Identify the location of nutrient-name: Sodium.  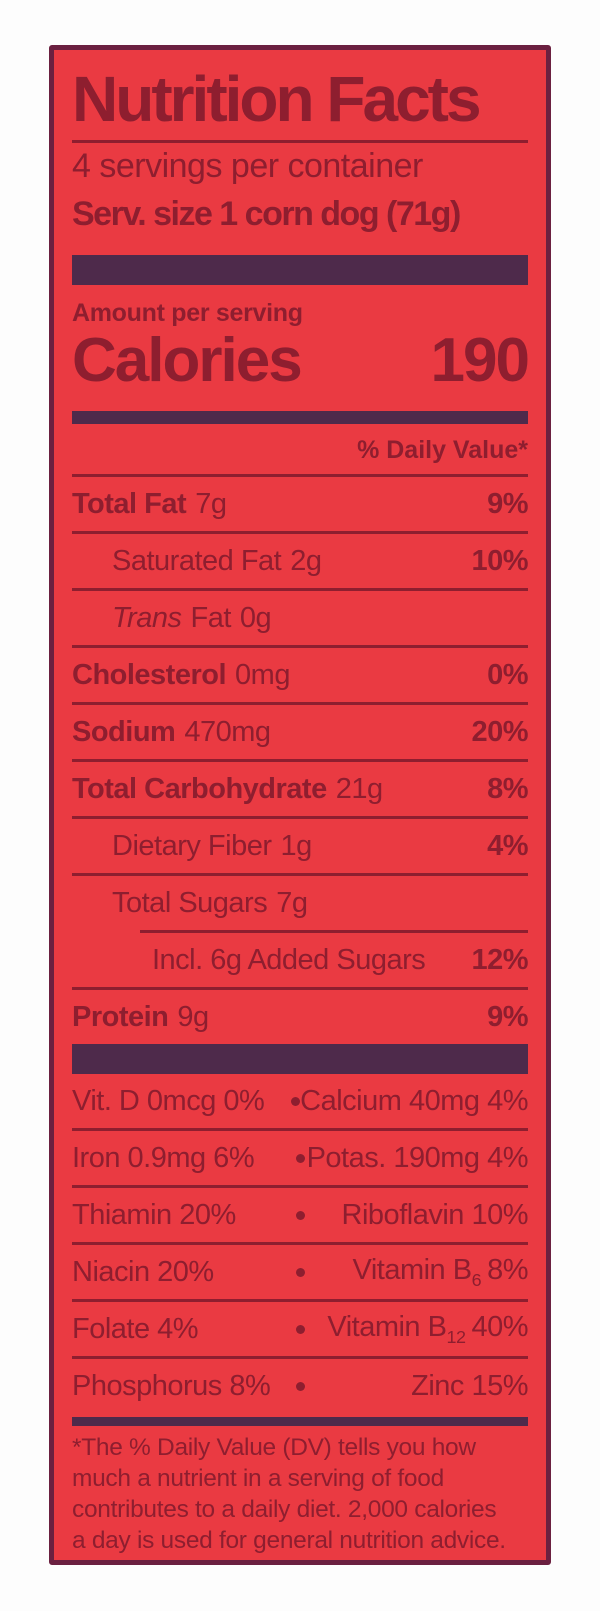
(124, 731).